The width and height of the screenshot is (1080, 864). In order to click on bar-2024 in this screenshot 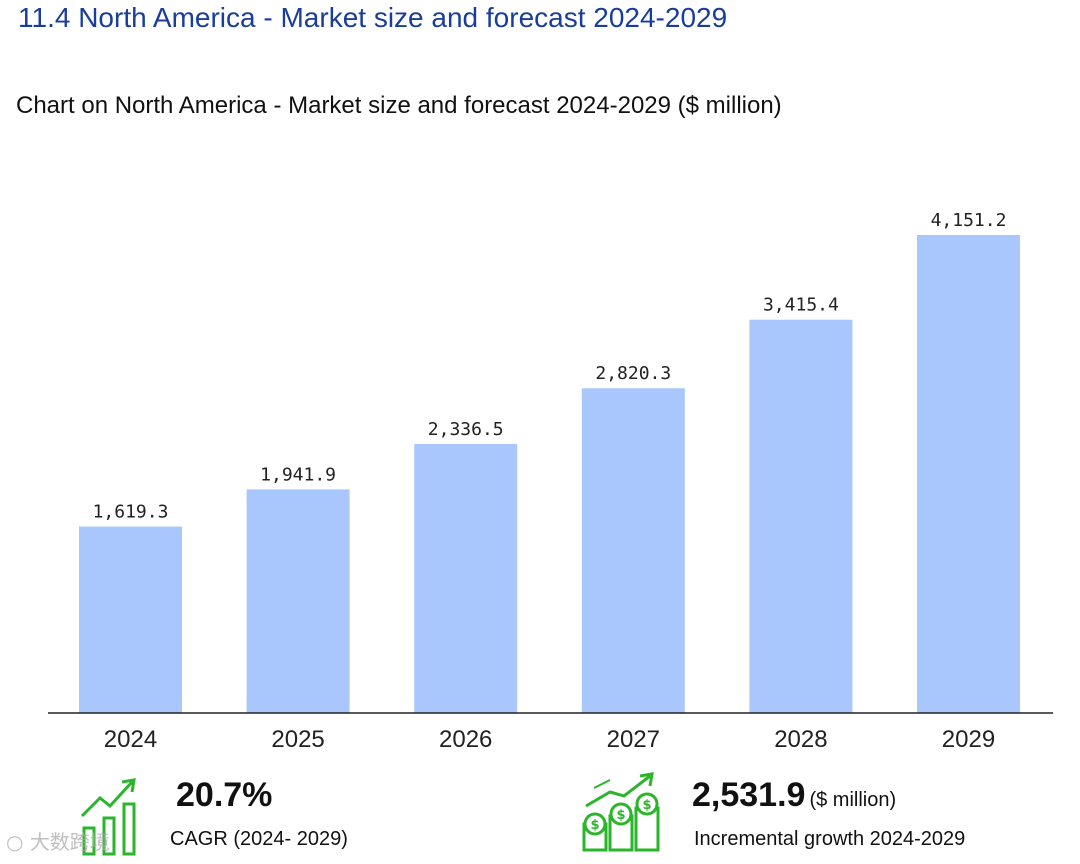, I will do `click(130, 619)`.